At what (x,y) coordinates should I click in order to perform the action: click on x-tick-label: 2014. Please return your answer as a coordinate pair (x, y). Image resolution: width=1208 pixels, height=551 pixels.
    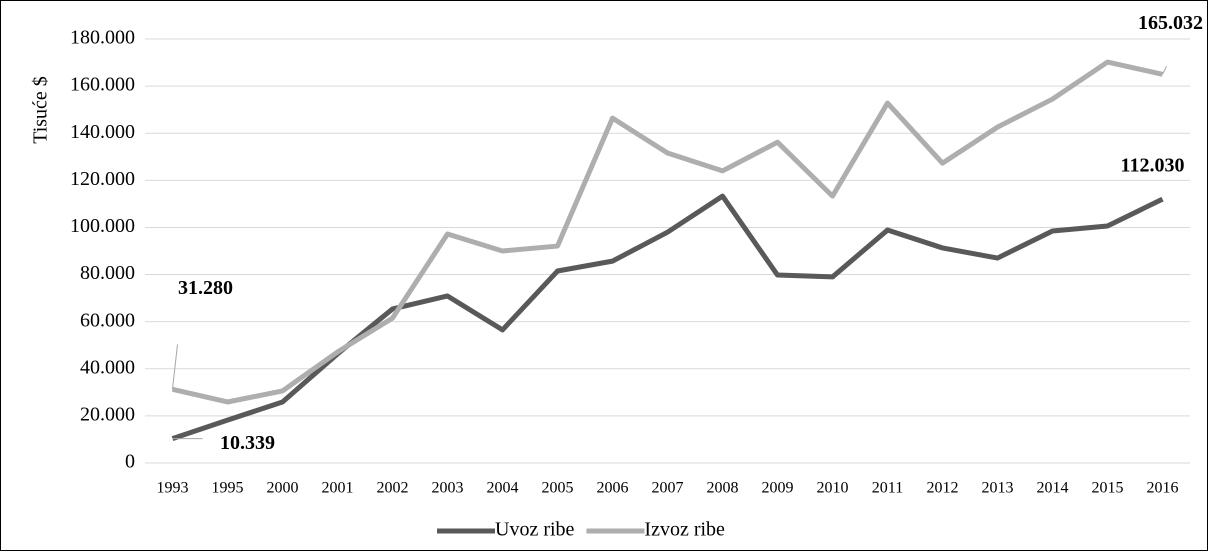
    Looking at the image, I should click on (1053, 488).